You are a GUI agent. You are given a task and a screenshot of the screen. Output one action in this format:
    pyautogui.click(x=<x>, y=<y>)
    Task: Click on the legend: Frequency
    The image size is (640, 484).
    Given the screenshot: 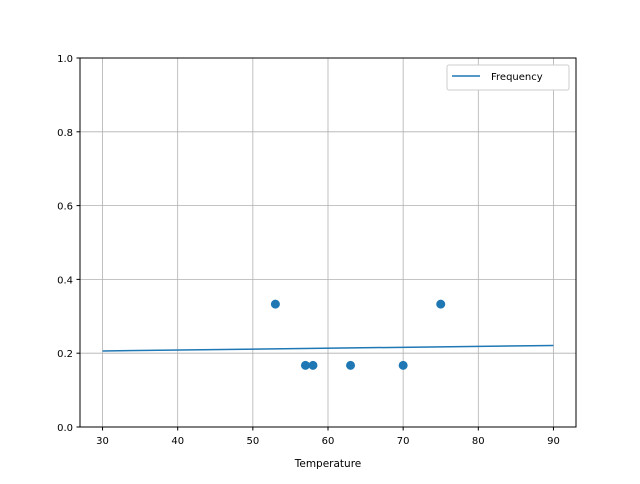 What is the action you would take?
    pyautogui.click(x=508, y=77)
    